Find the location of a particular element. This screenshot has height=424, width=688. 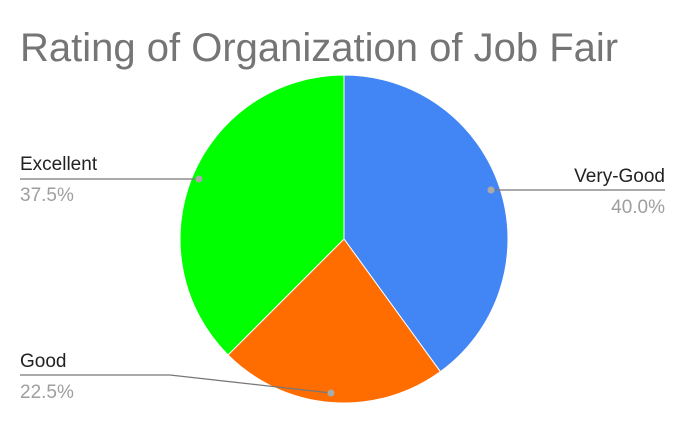

slice-label-very-good: Very-Good is located at coordinates (619, 176).